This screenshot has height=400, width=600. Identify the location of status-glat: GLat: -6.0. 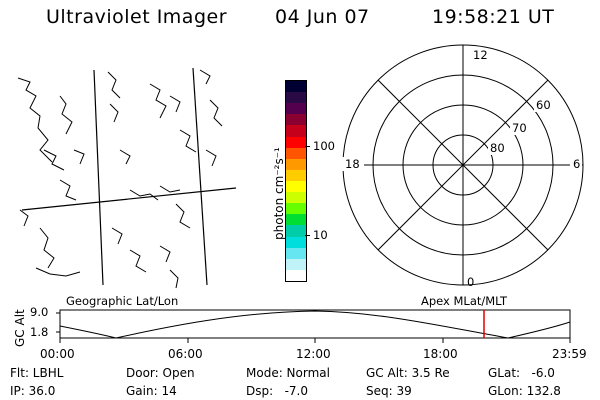
(521, 373).